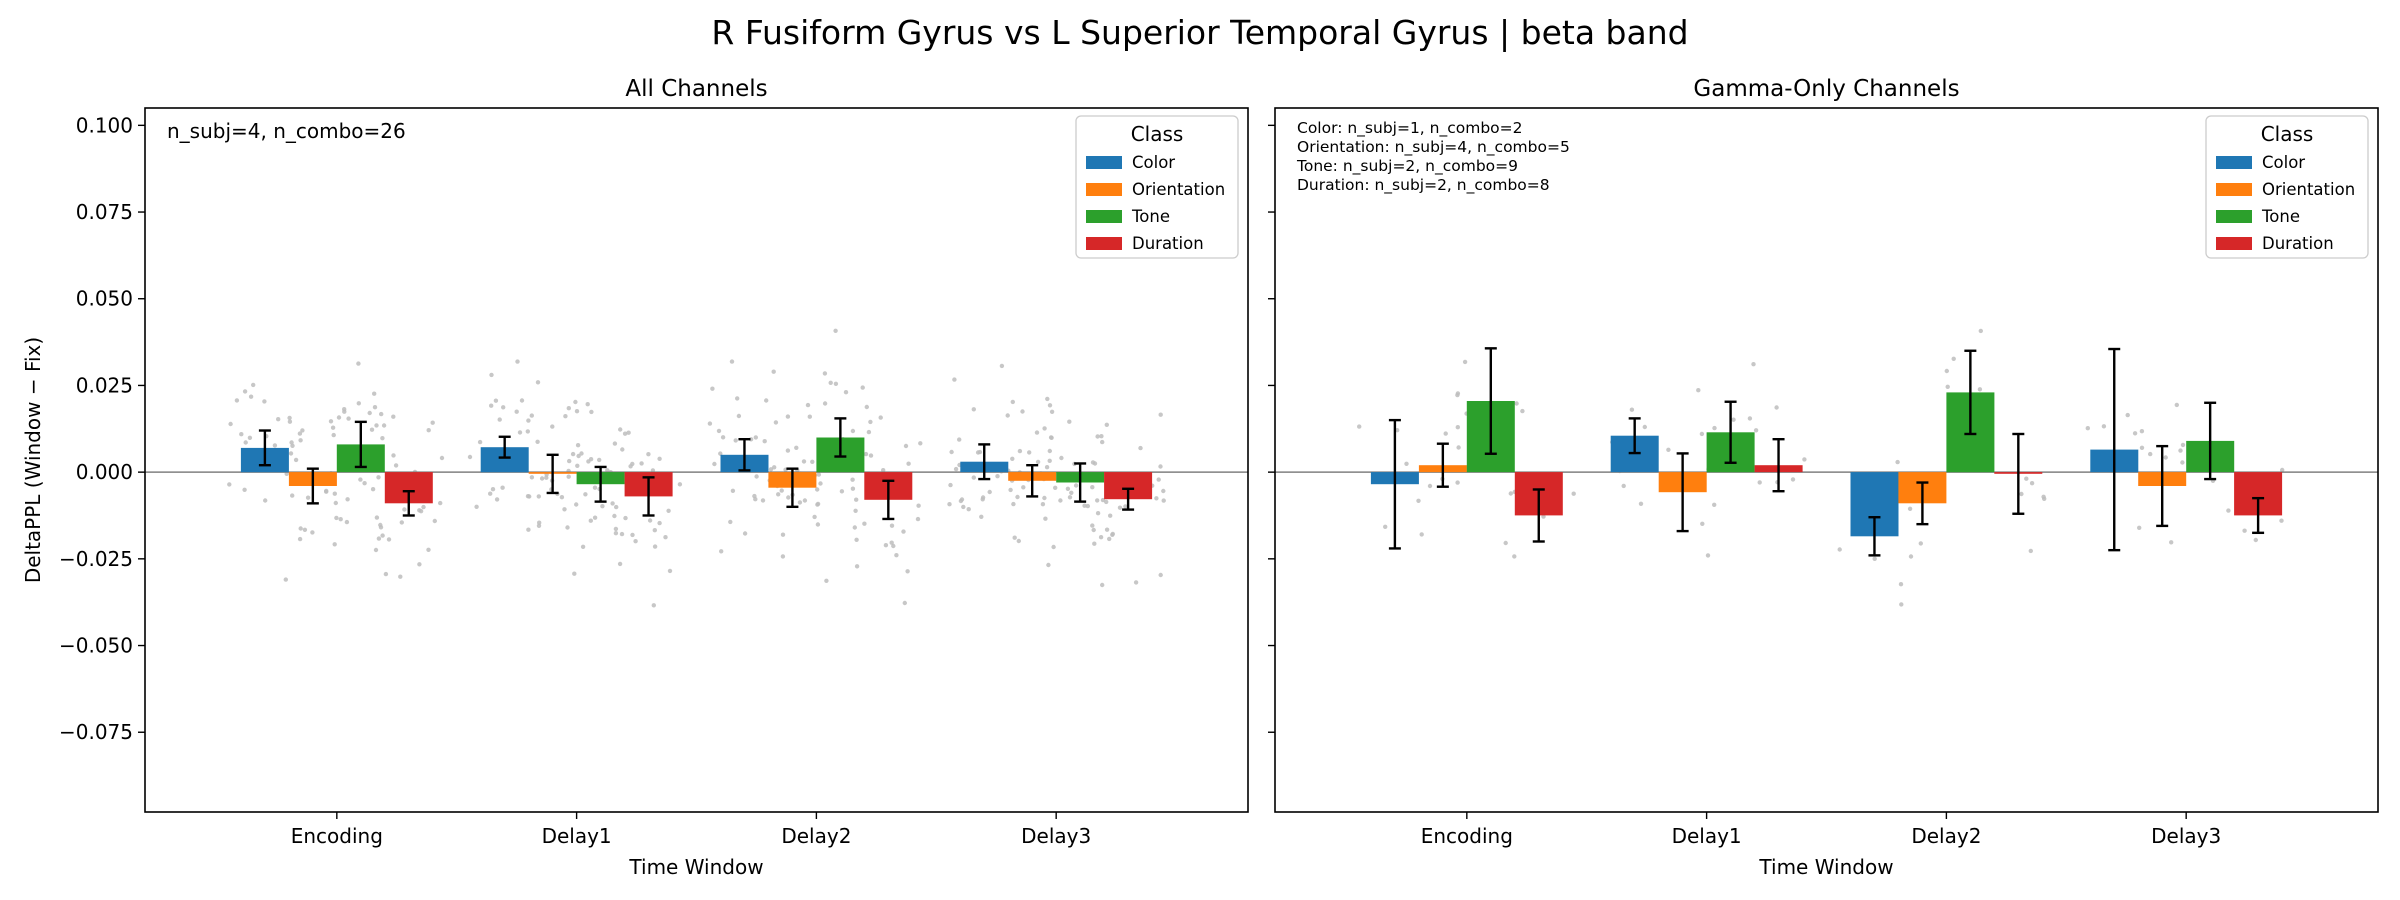  Describe the element at coordinates (1433, 147) in the screenshot. I see `annotation-text: Orientation: n_subj=4, n_combo=5` at that location.